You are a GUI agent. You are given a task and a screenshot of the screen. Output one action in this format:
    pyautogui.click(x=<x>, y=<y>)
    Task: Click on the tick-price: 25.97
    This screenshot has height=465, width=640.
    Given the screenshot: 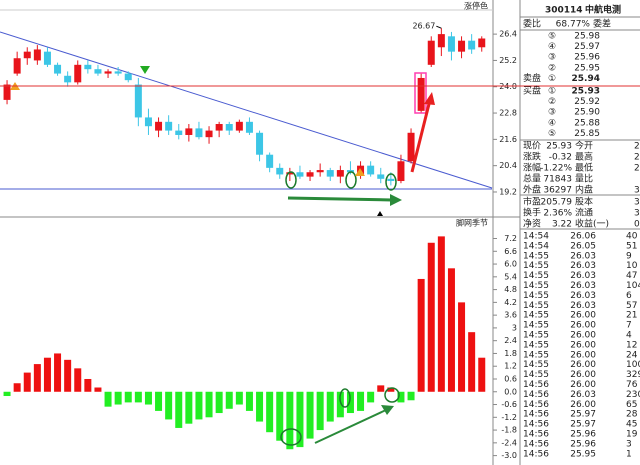 What is the action you would take?
    pyautogui.click(x=583, y=415)
    